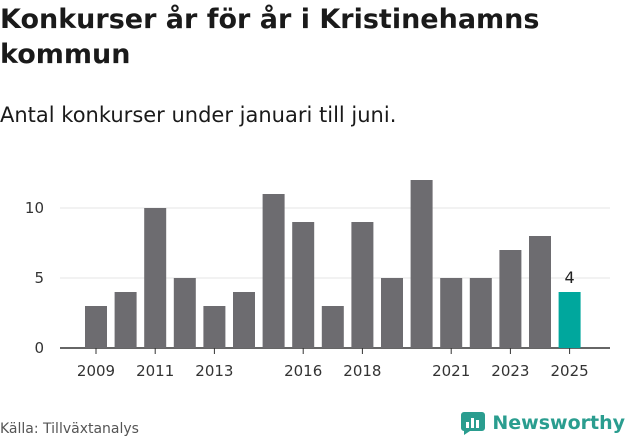 The image size is (631, 439). I want to click on bar-2018, so click(362, 285).